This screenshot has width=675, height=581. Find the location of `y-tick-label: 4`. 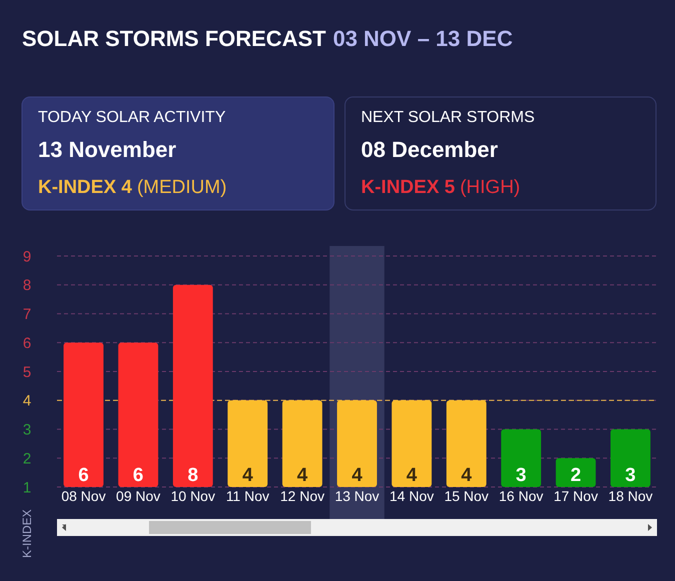

y-tick-label: 4 is located at coordinates (27, 401).